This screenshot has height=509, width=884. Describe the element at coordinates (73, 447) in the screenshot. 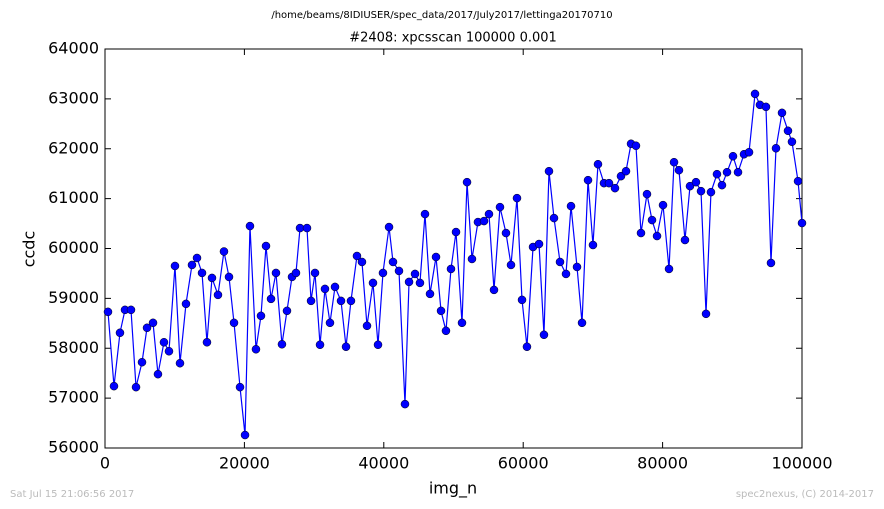

I see `y-tick-label: 56000` at that location.